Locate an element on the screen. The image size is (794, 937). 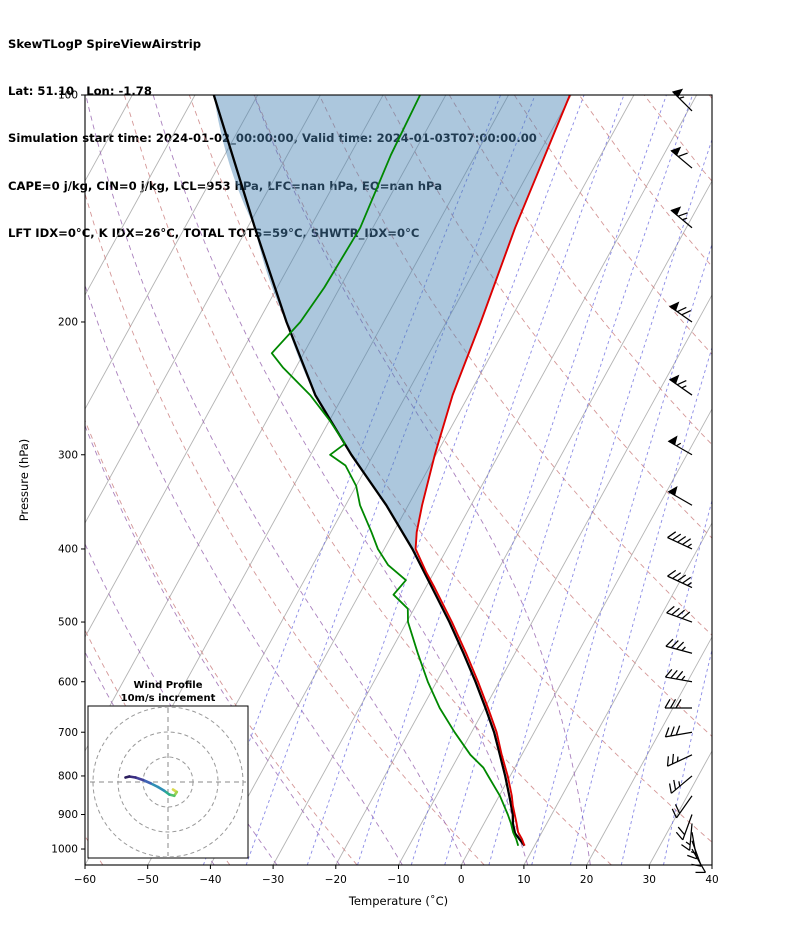
y-tick-label: 600 is located at coordinates (68, 682).